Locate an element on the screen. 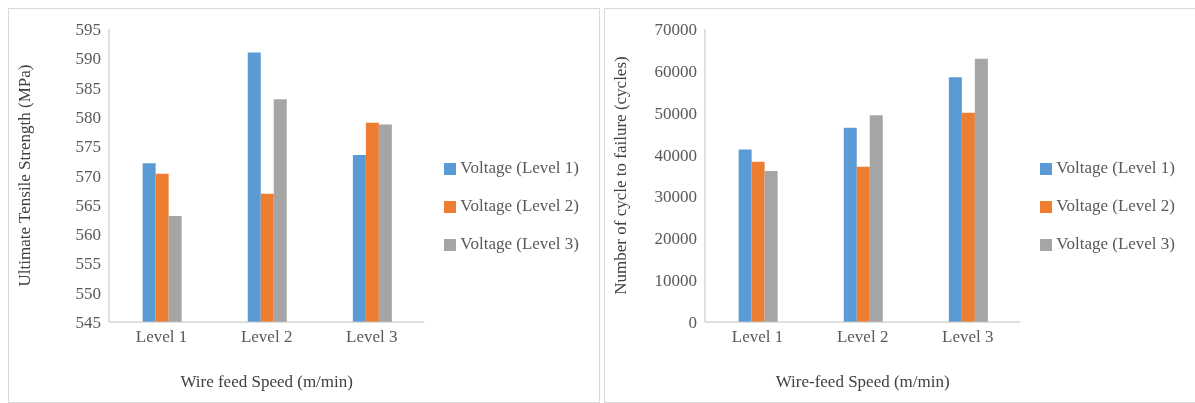 The image size is (1195, 403). y-tick-label: 545 is located at coordinates (88, 323).